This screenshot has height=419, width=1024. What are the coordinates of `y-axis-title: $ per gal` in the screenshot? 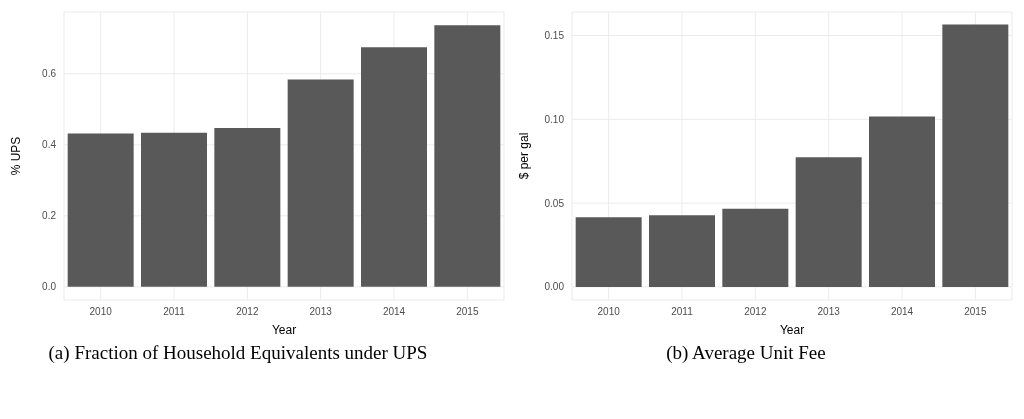 It's located at (524, 156).